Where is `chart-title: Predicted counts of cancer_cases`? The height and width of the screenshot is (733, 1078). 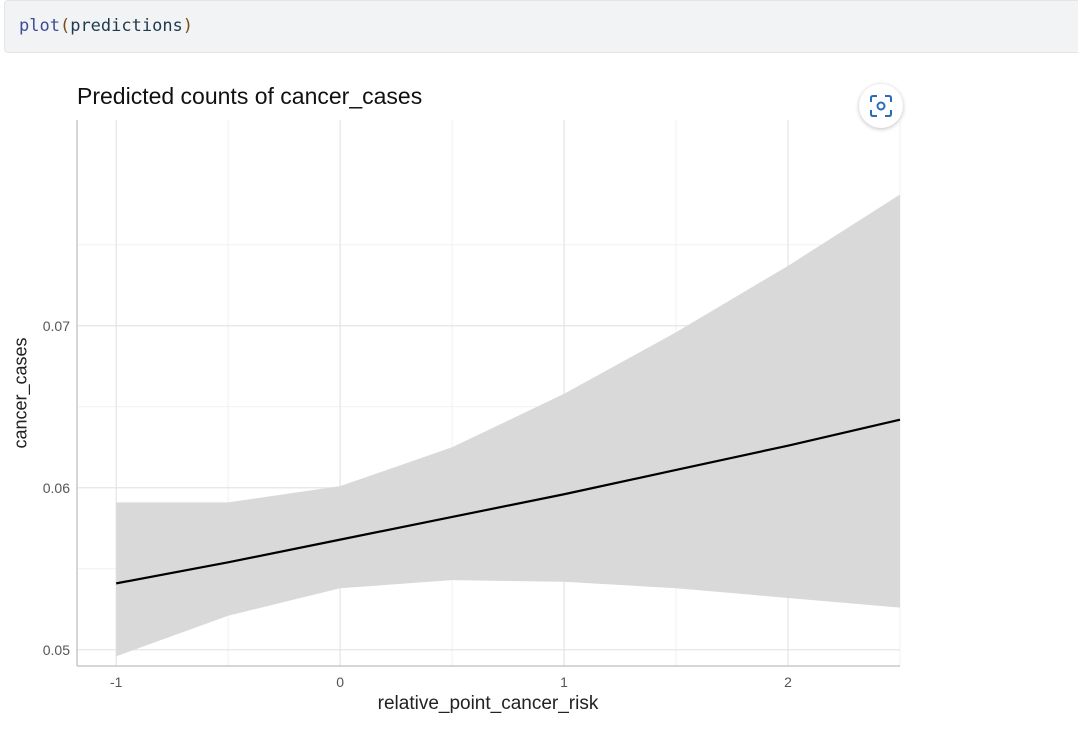
chart-title: Predicted counts of cancer_cases is located at coordinates (250, 96).